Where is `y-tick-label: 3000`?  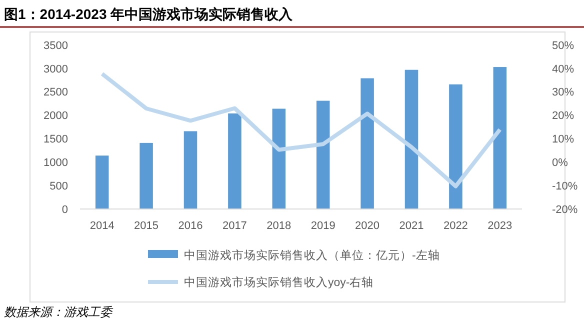
y-tick-label: 3000 is located at coordinates (56, 69).